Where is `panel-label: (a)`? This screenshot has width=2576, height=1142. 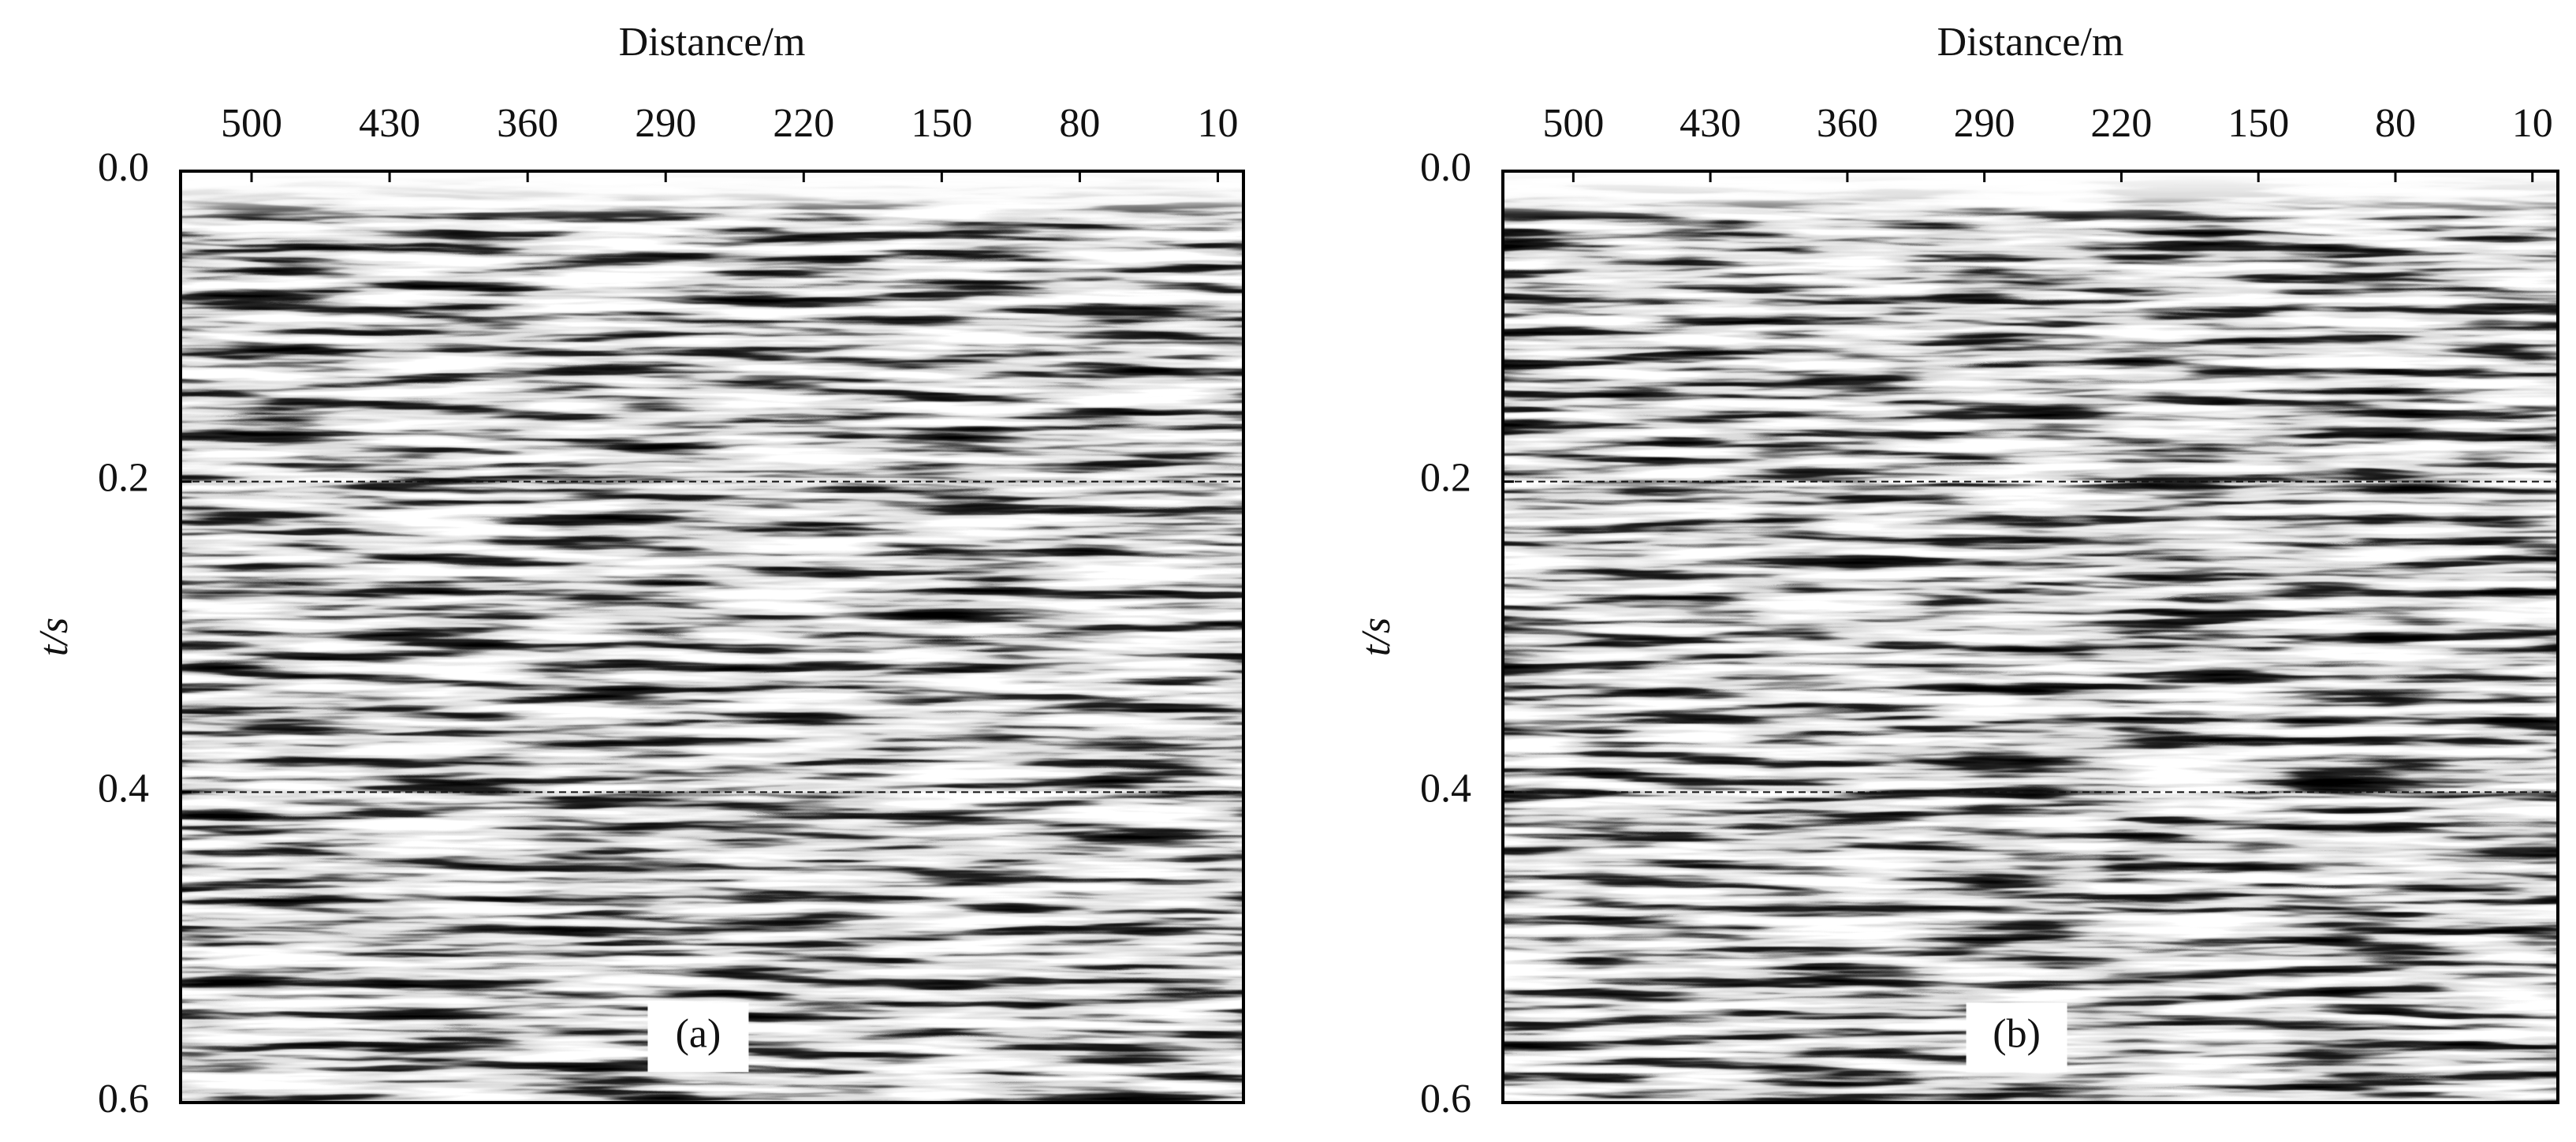 panel-label: (a) is located at coordinates (698, 1033).